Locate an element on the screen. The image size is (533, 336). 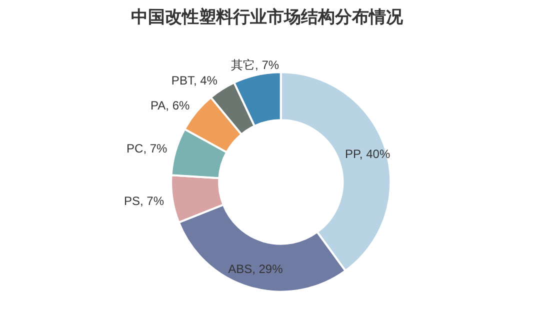
slice-label: PA, 6% is located at coordinates (170, 105).